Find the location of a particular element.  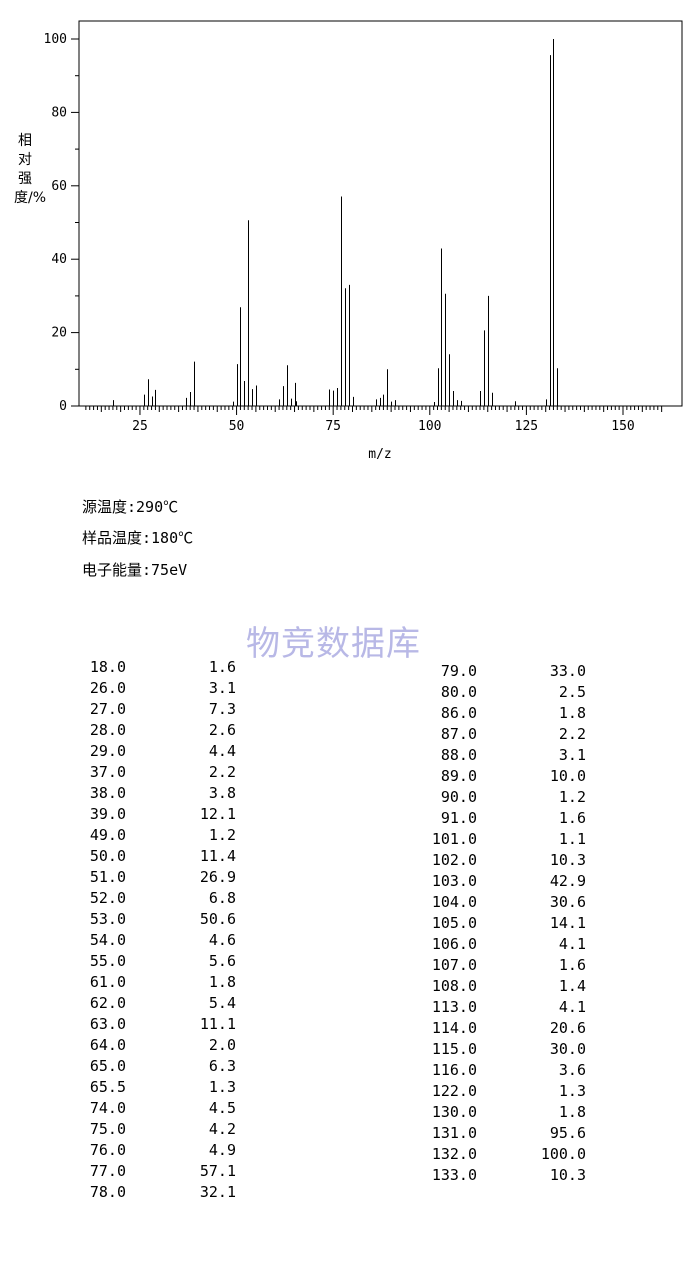

mz-value: 27.0 is located at coordinates (107, 709).